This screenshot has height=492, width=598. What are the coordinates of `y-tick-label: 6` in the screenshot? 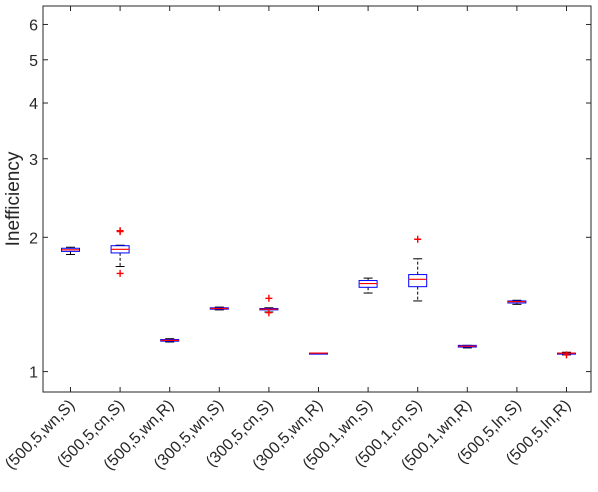 It's located at (33, 25).